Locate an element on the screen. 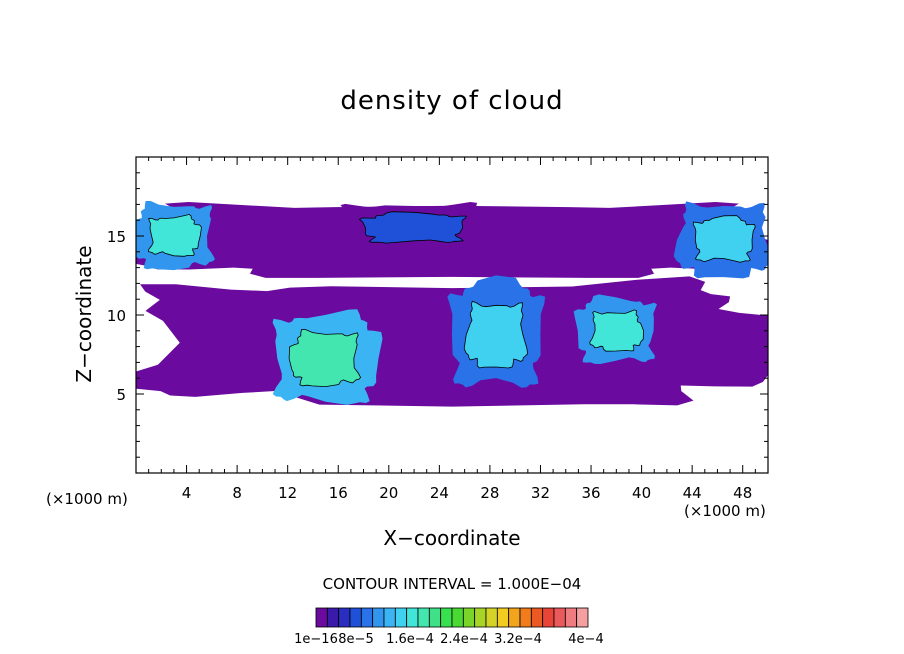 This screenshot has height=654, width=904. x-axis-label: X−coordinate is located at coordinates (452, 538).